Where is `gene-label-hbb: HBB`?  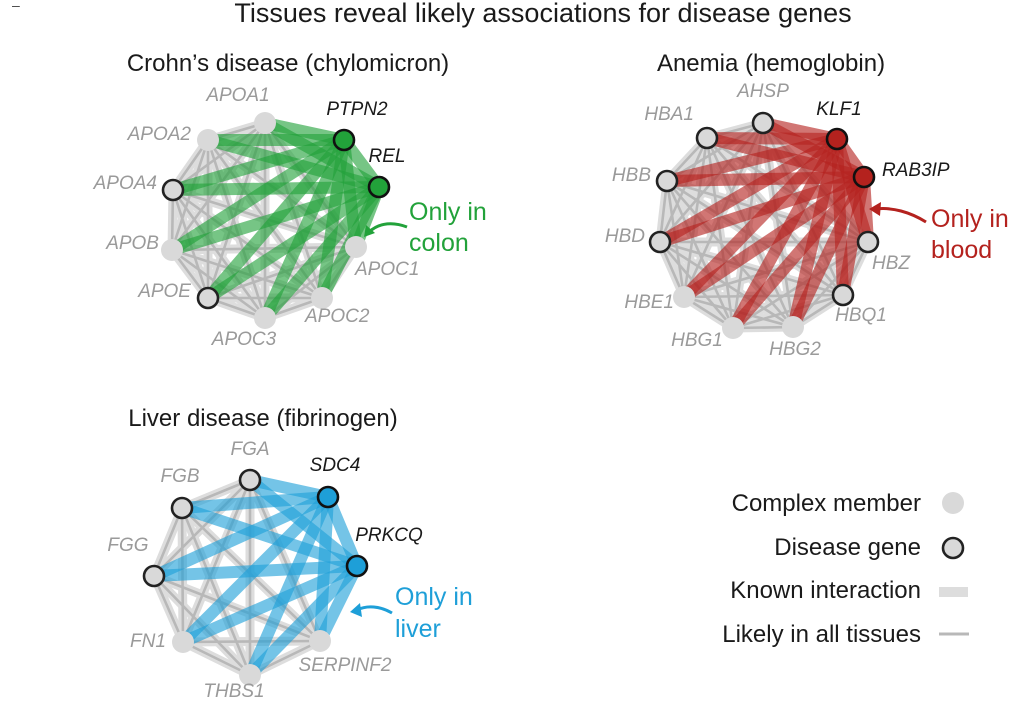 gene-label-hbb: HBB is located at coordinates (631, 175).